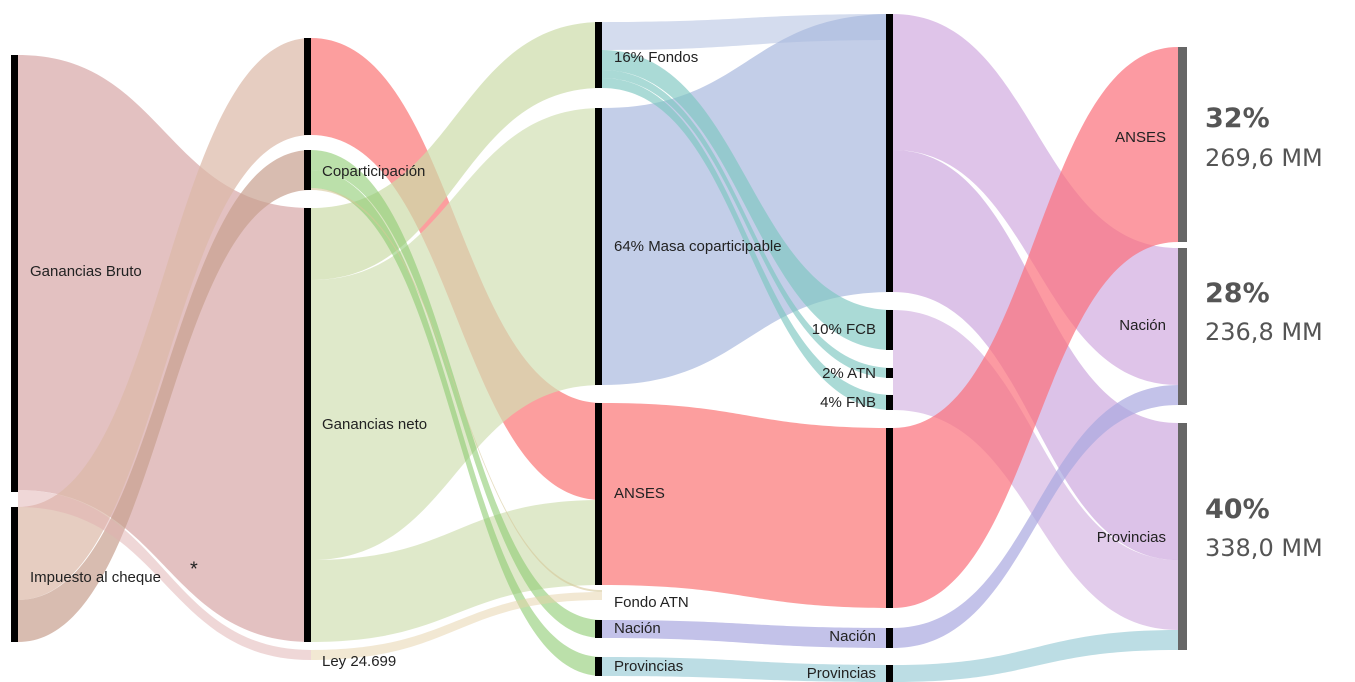 Image resolution: width=1355 pixels, height=682 pixels. What do you see at coordinates (86, 271) in the screenshot?
I see `node-label: Ganancias Bruto` at bounding box center [86, 271].